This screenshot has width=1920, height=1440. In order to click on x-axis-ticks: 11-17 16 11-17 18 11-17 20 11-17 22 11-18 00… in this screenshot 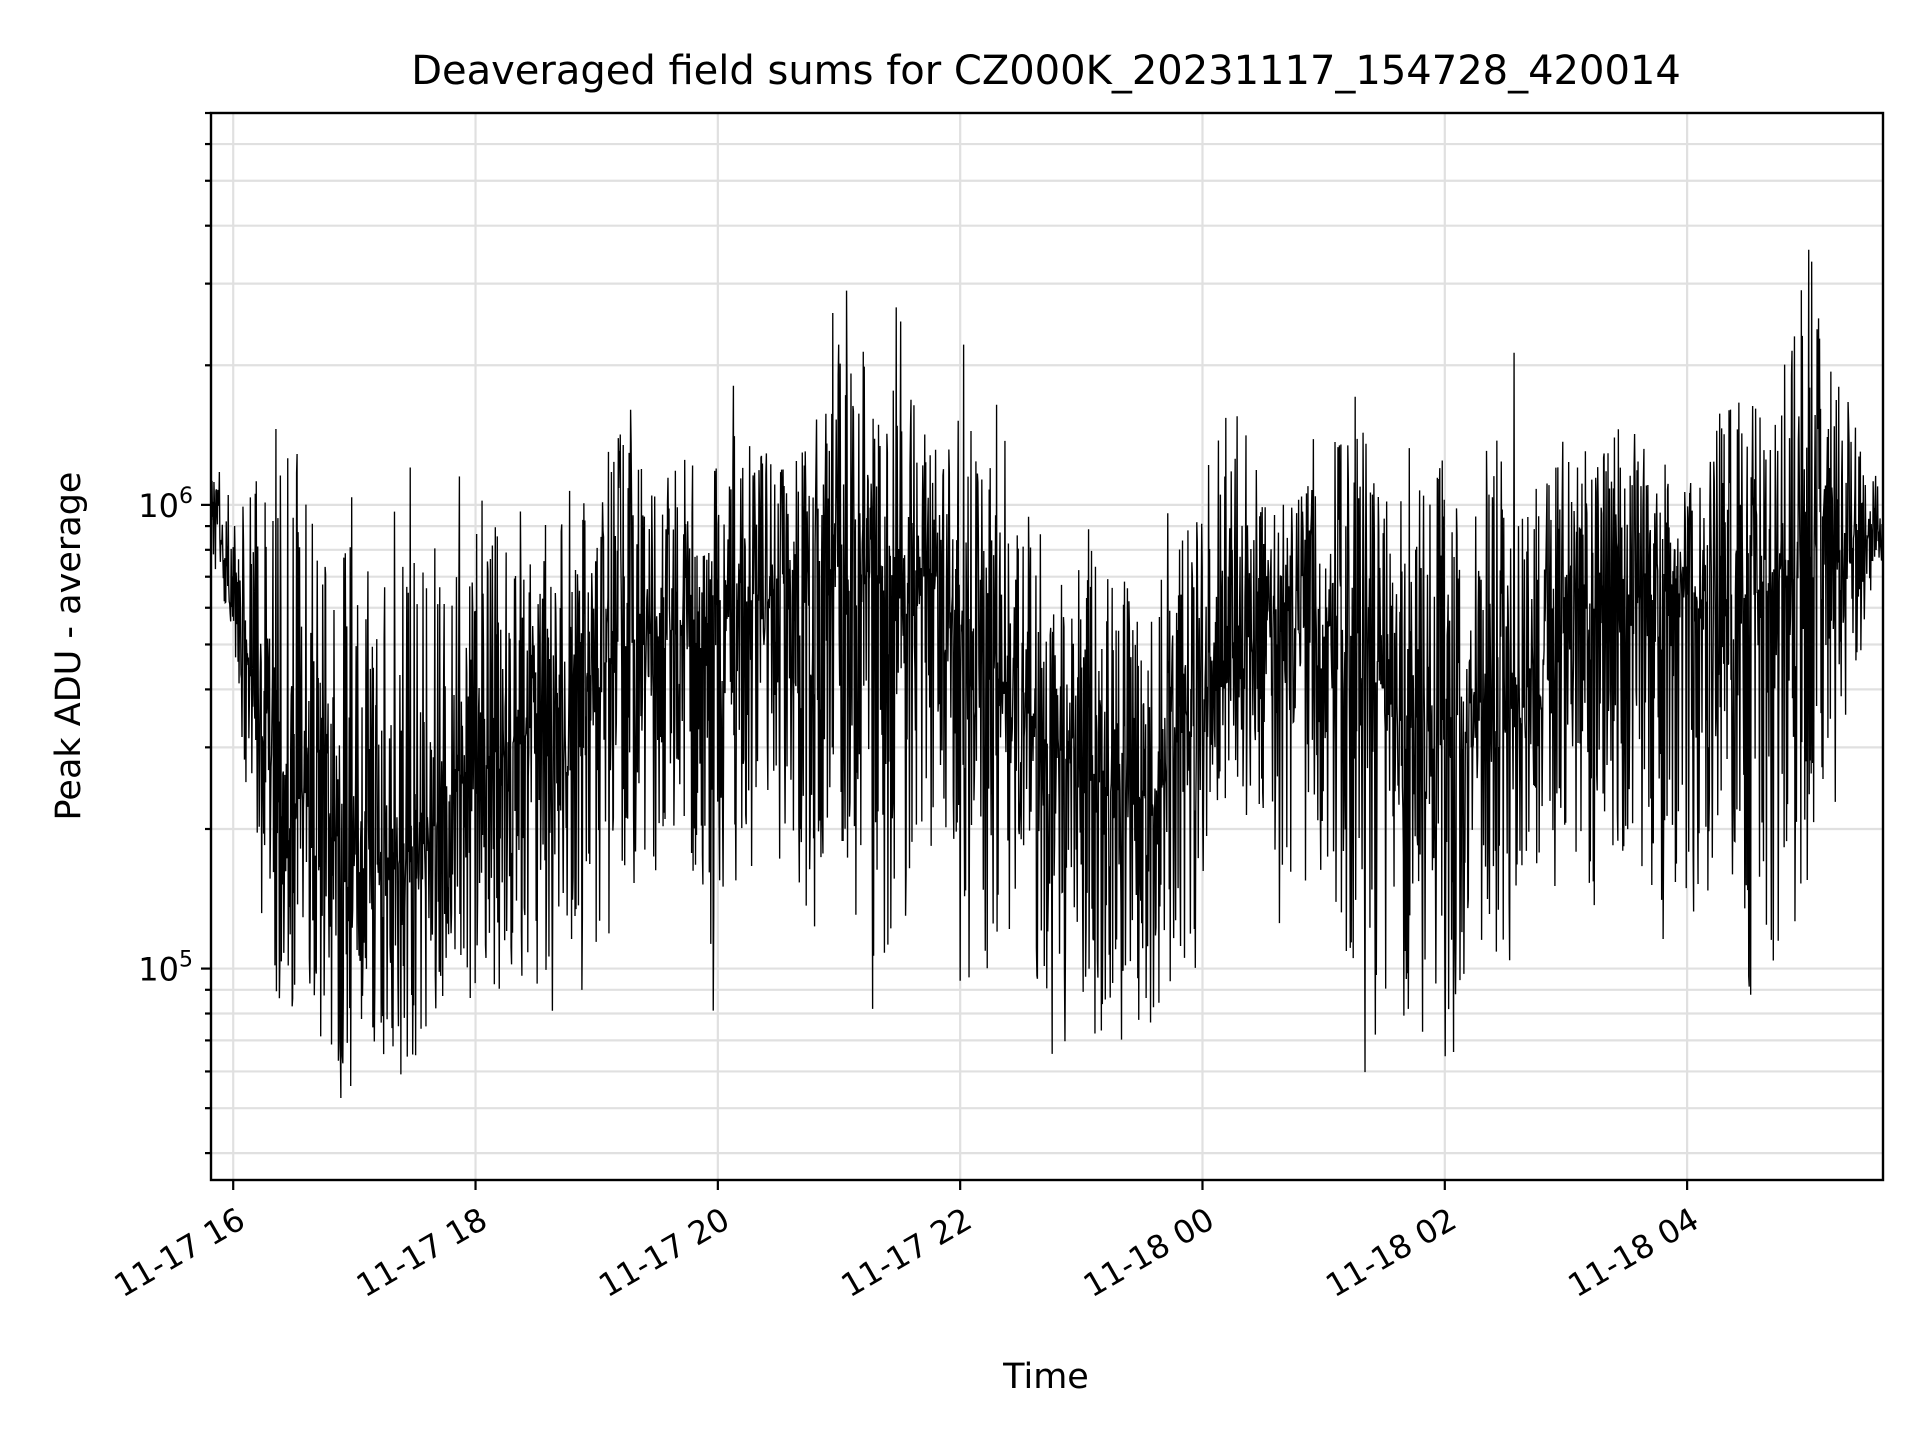, I will do `click(907, 1242)`.